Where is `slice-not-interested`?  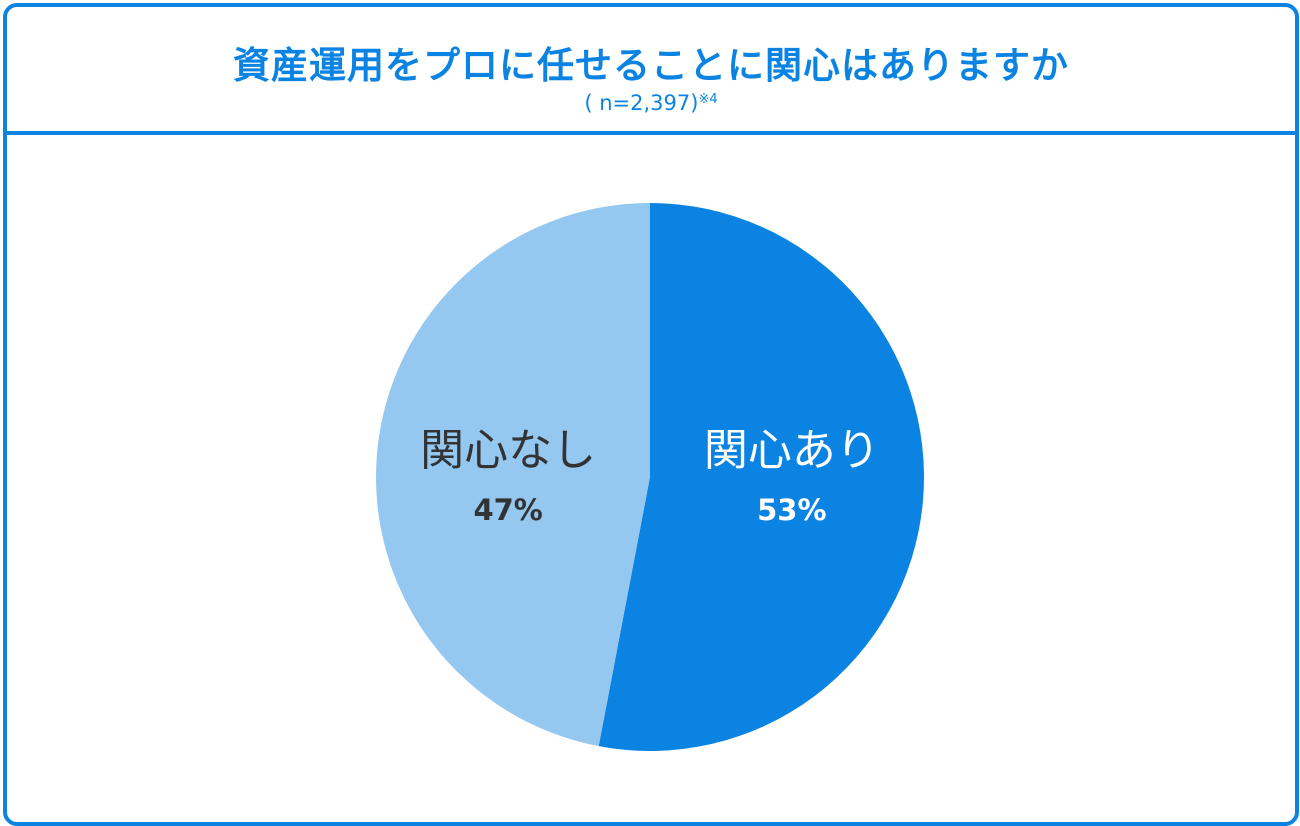 slice-not-interested is located at coordinates (513, 475).